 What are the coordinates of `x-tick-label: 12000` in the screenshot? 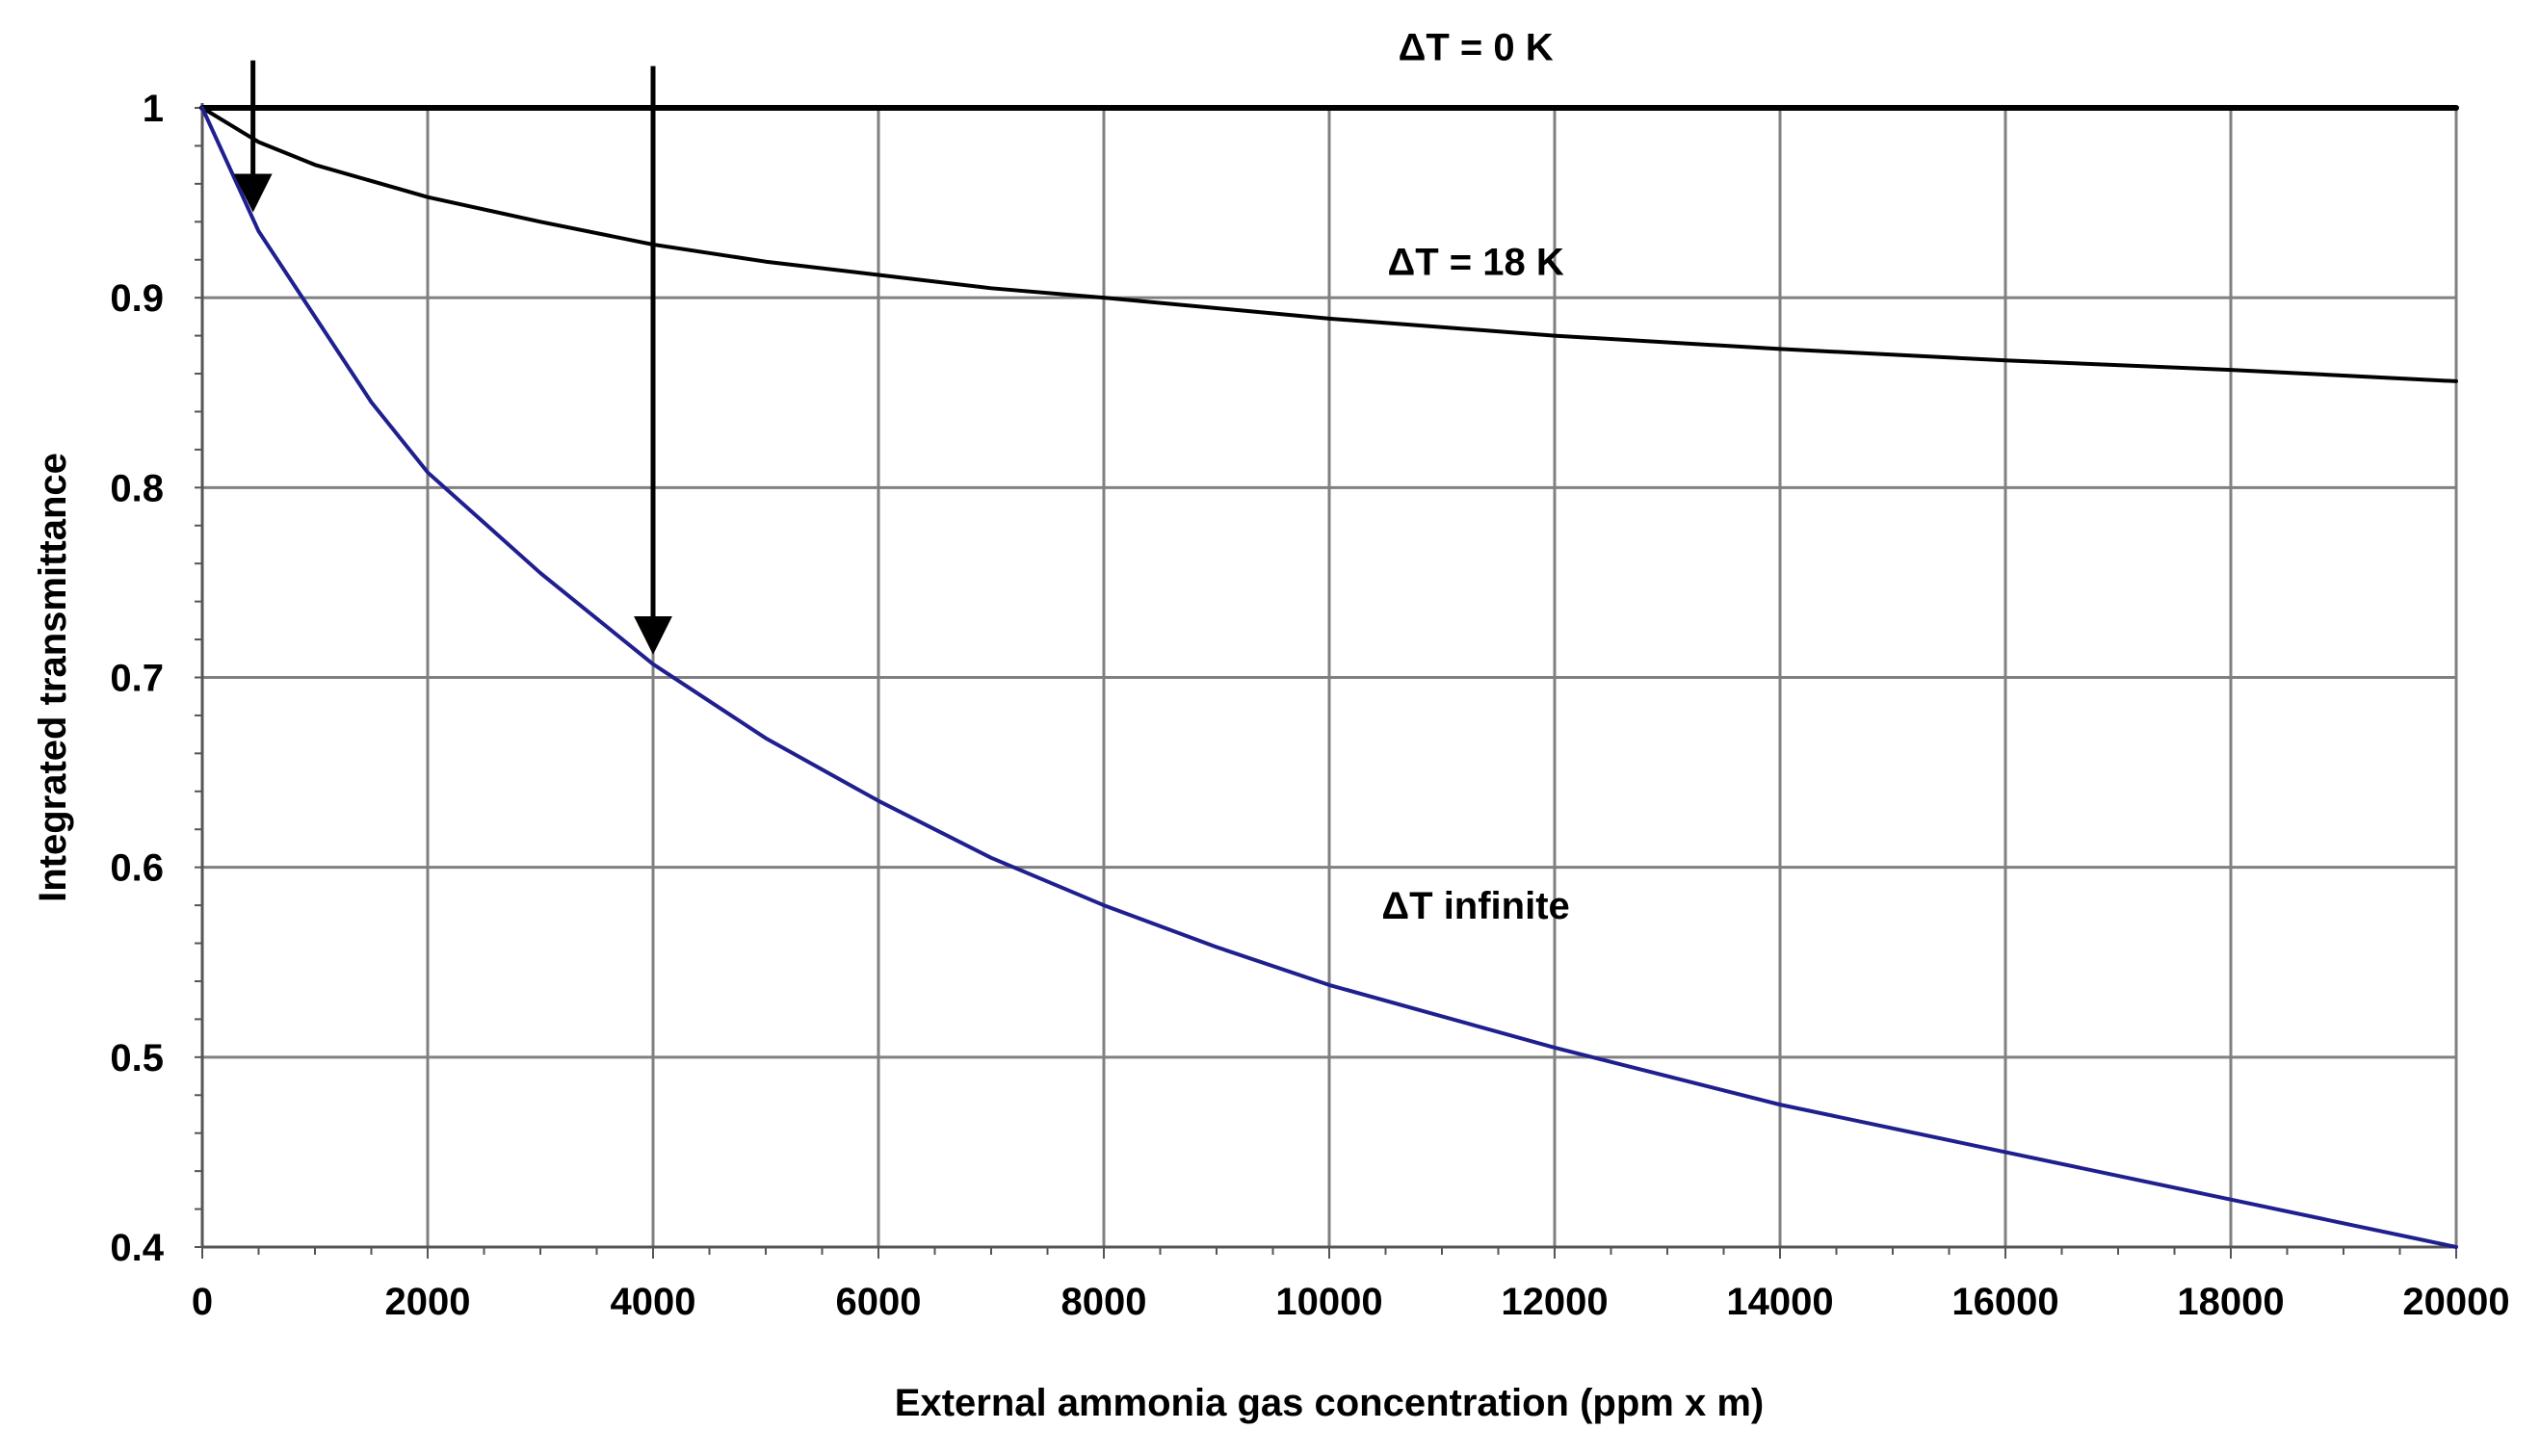 It's located at (1555, 1302).